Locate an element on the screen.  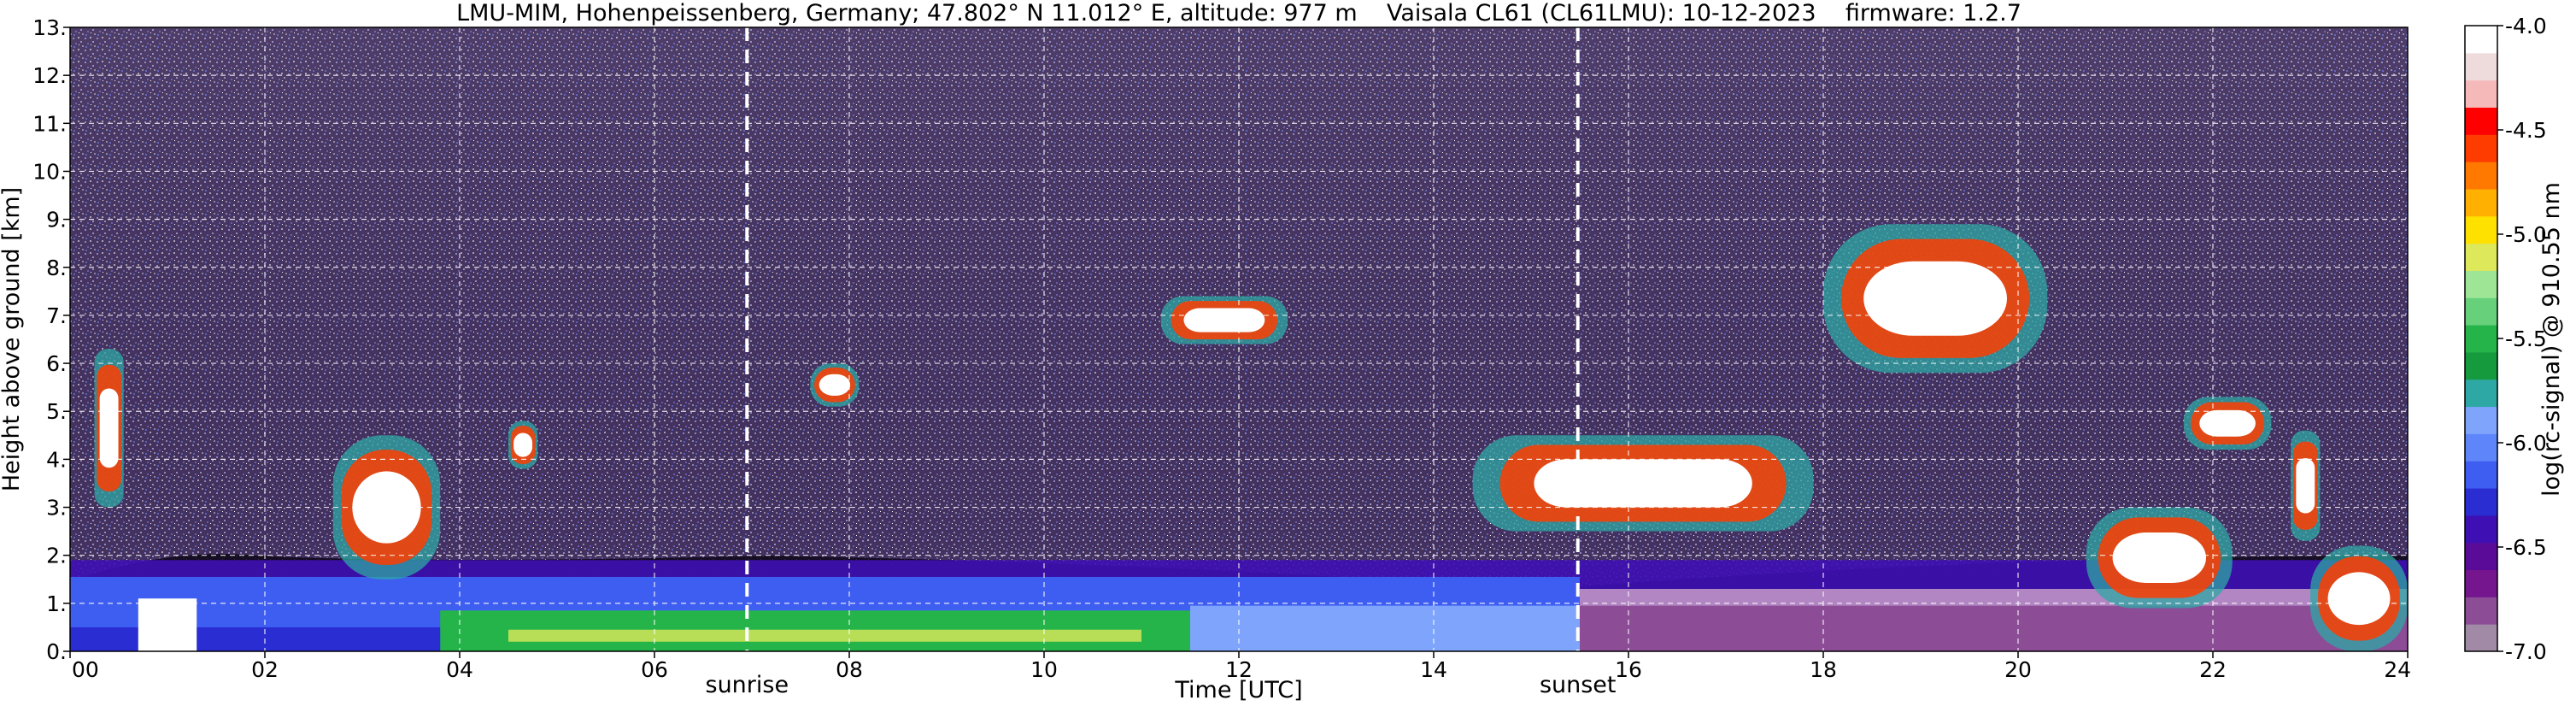
x-tick-label: 06 is located at coordinates (654, 669).